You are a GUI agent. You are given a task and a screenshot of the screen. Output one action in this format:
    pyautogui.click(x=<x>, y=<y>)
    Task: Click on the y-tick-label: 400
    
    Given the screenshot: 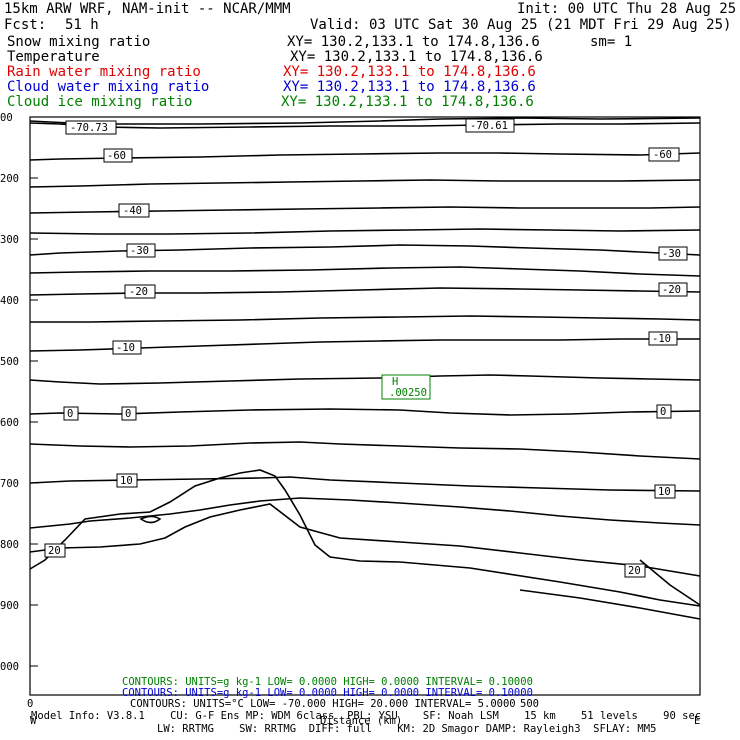 What is the action you would take?
    pyautogui.click(x=9, y=301)
    